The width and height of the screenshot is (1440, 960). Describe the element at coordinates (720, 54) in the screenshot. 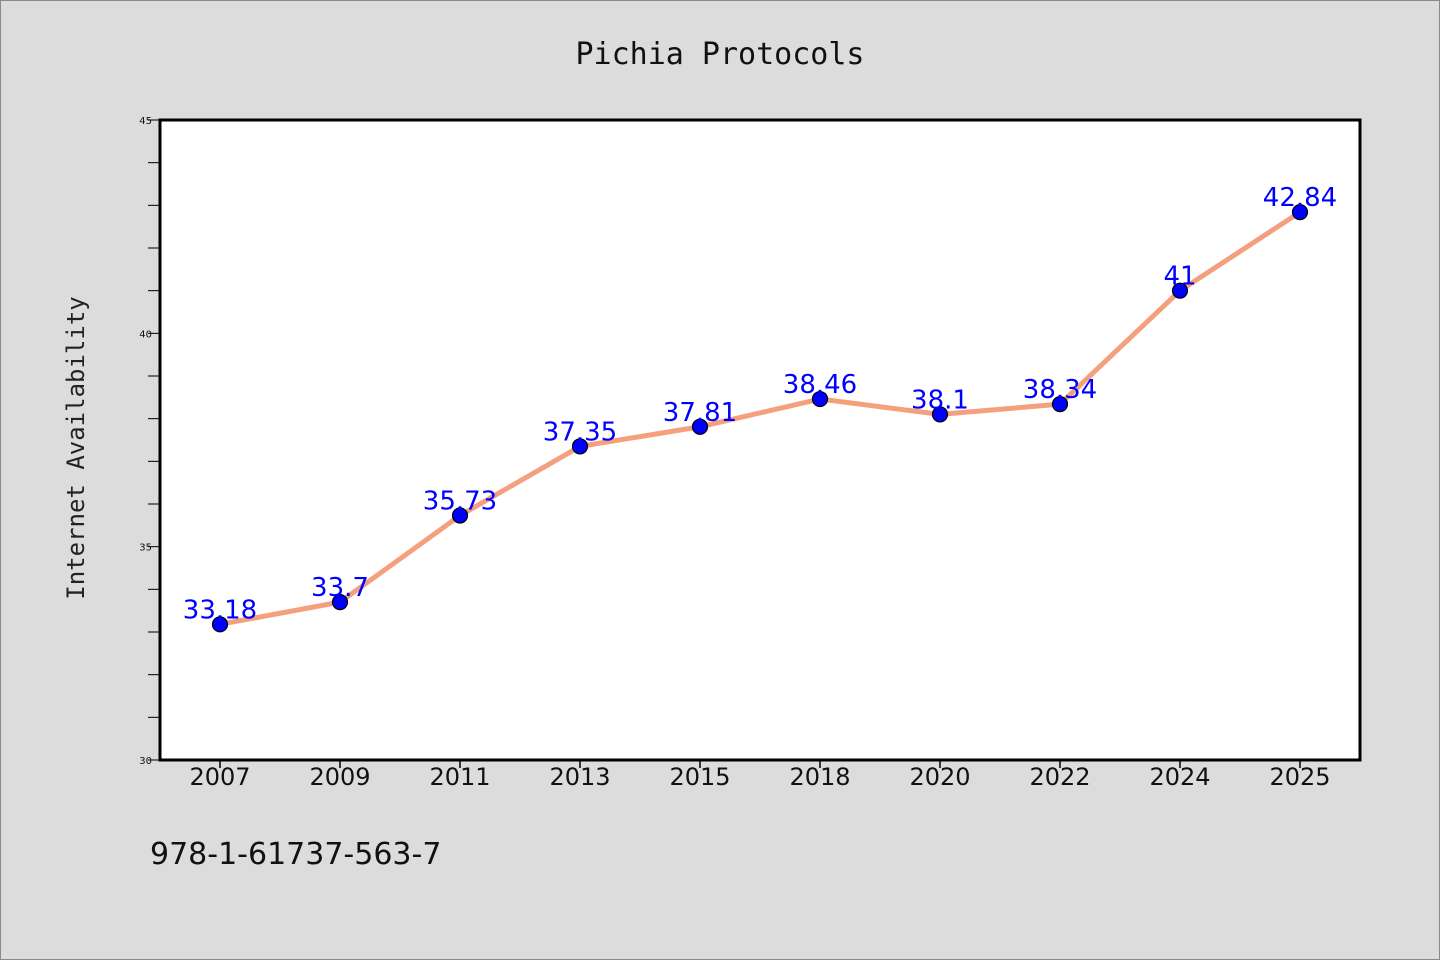

I see `chart-title: Pichia Protocols` at that location.